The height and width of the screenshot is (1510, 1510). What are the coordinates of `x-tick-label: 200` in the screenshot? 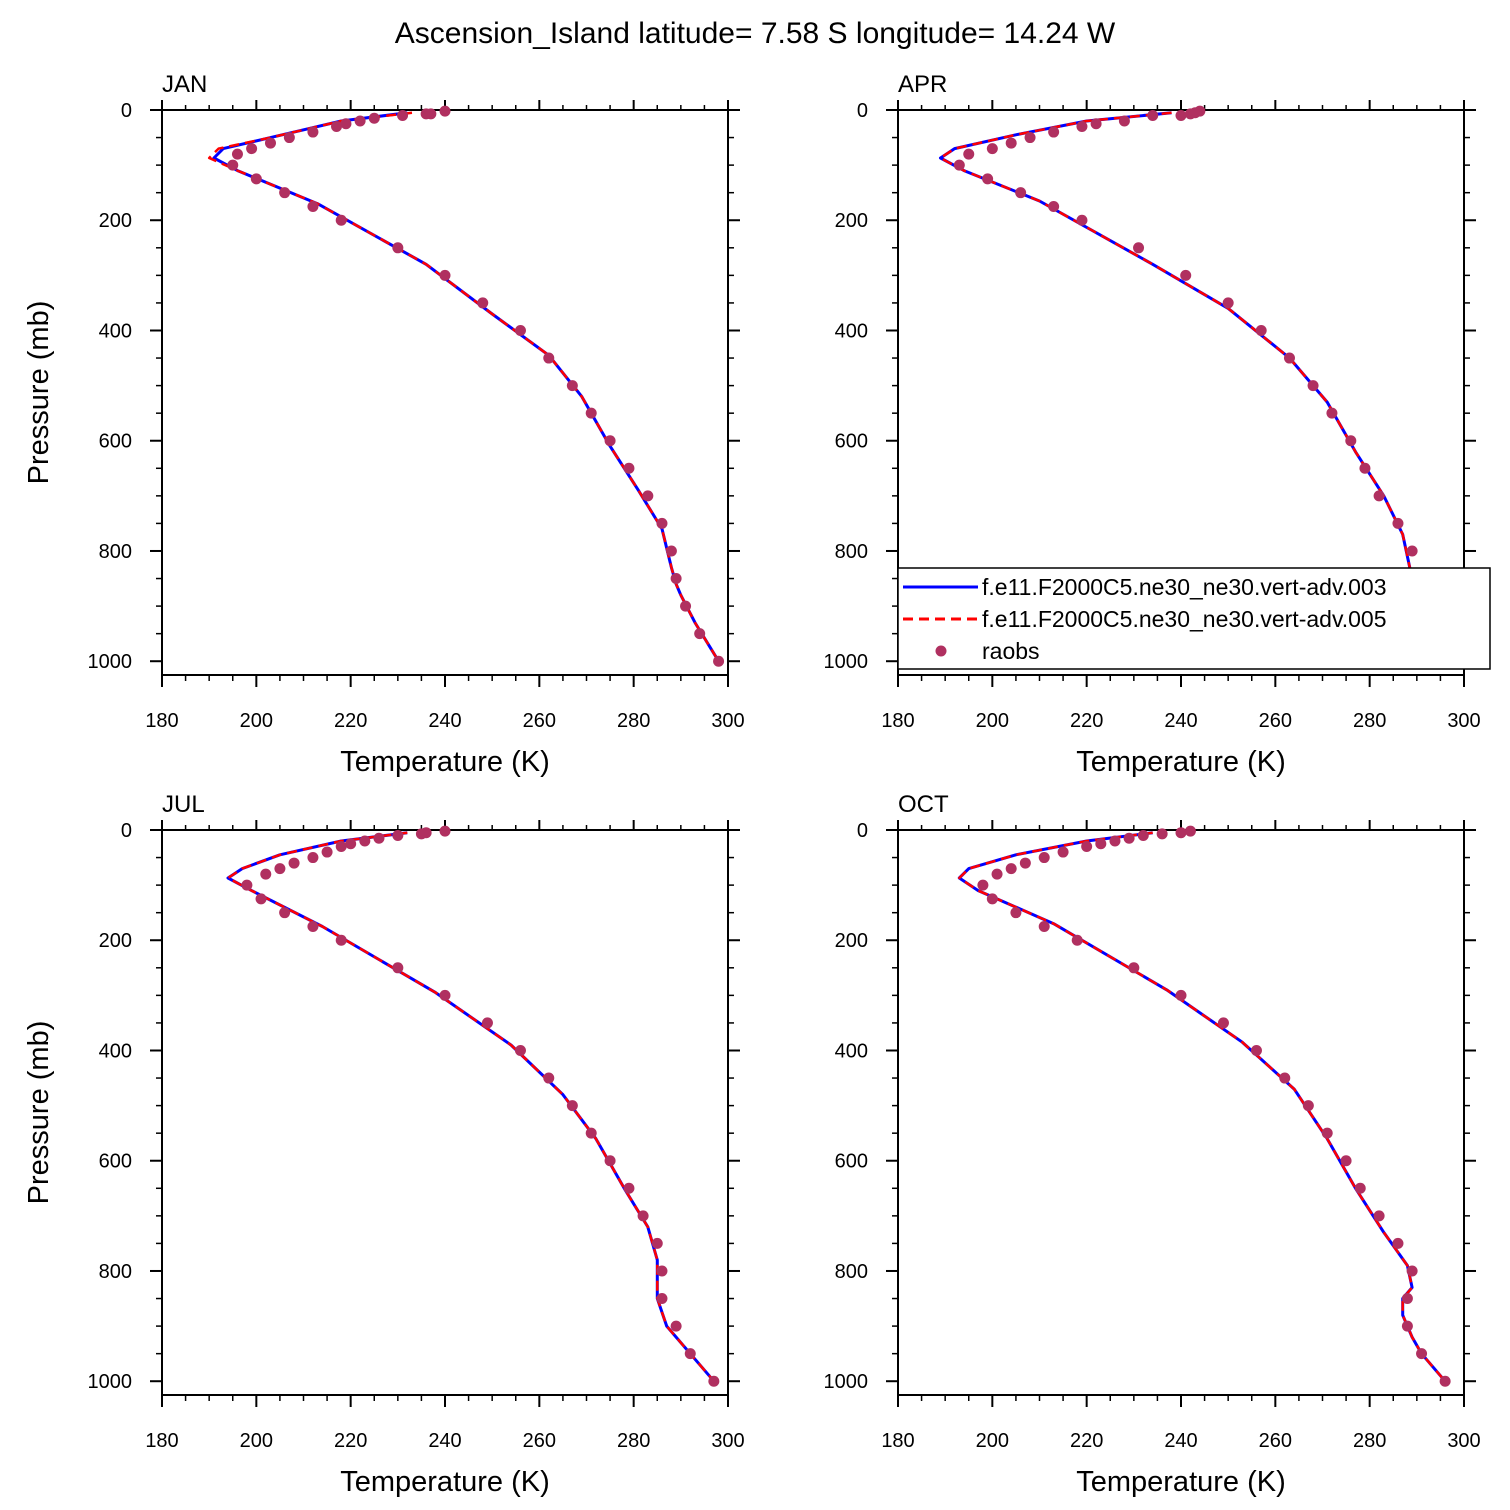 It's located at (992, 721).